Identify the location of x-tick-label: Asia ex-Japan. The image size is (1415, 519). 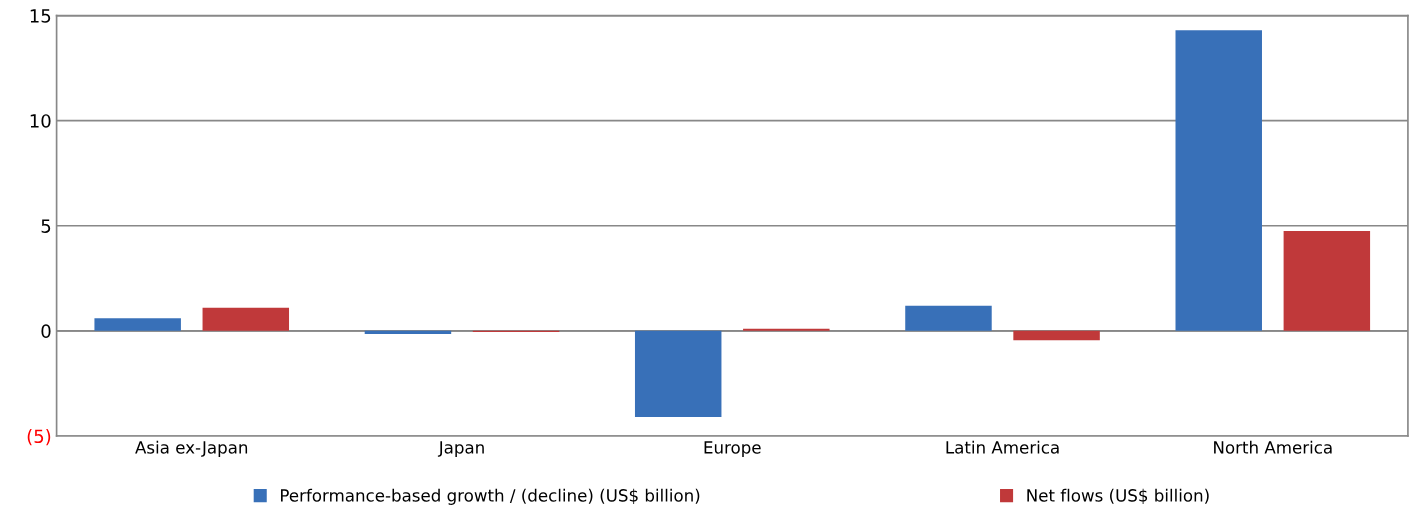
(191, 448).